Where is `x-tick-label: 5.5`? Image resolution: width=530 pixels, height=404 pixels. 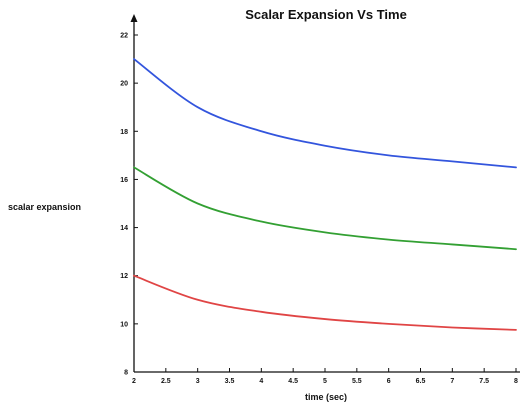 x-tick-label: 5.5 is located at coordinates (357, 381).